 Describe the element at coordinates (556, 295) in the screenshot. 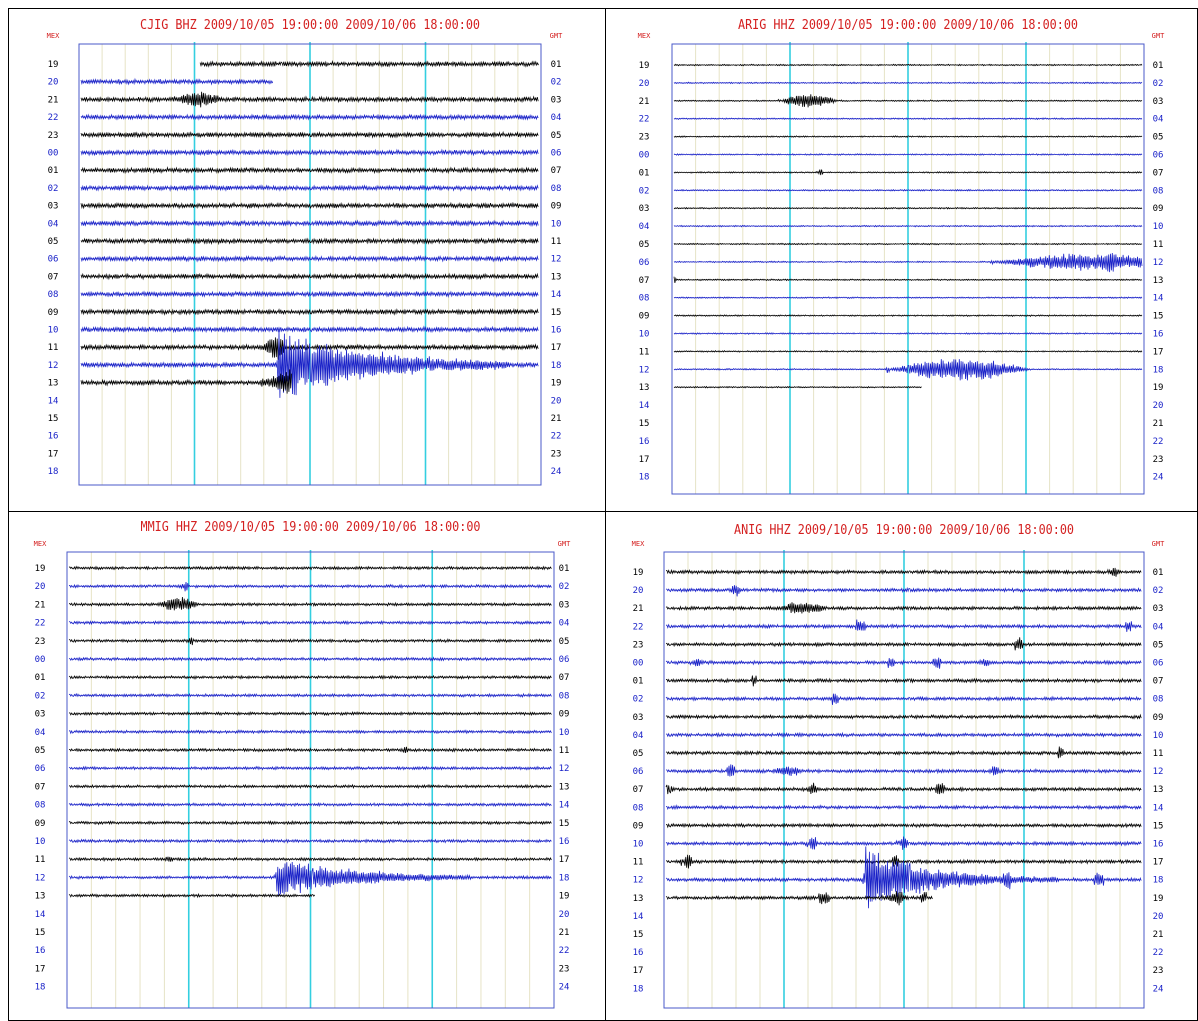

I see `gmt-hour-label: 14` at that location.